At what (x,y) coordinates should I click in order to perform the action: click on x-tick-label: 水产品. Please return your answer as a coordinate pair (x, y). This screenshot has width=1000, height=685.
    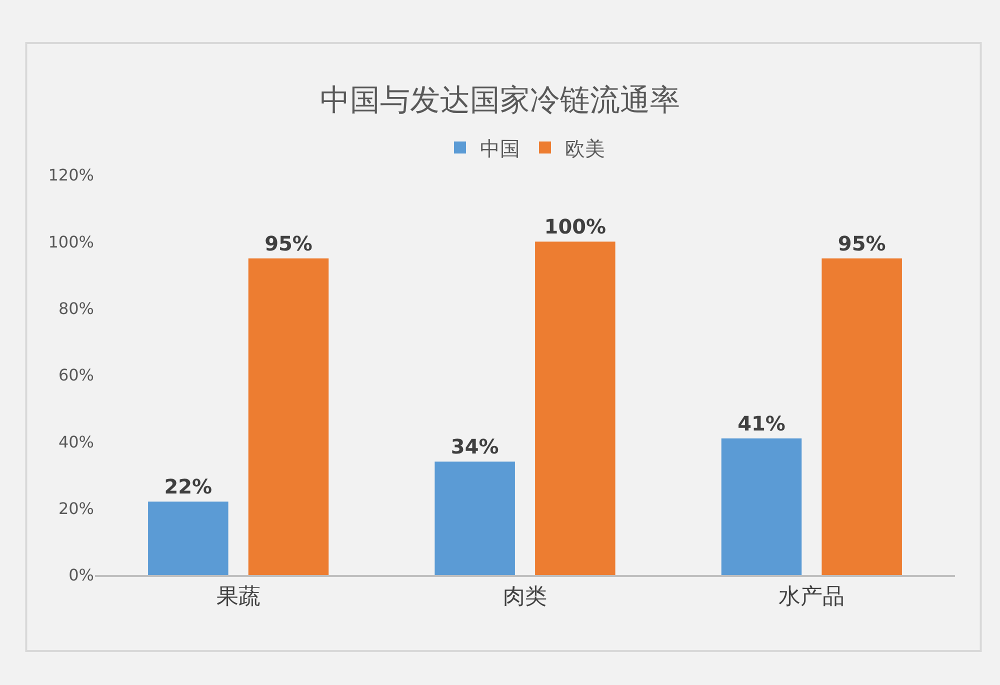
    Looking at the image, I should click on (811, 597).